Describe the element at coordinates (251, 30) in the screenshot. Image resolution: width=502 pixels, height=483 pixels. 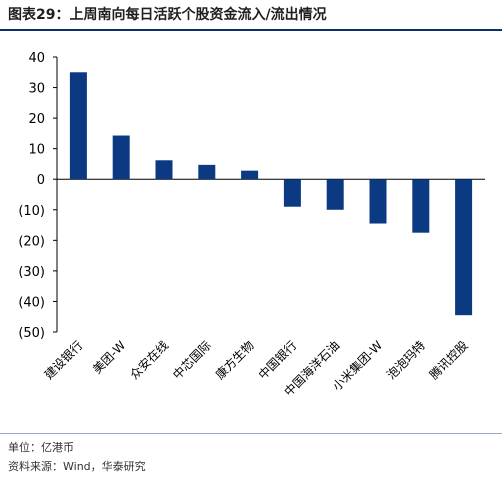
I see `title-rule` at that location.